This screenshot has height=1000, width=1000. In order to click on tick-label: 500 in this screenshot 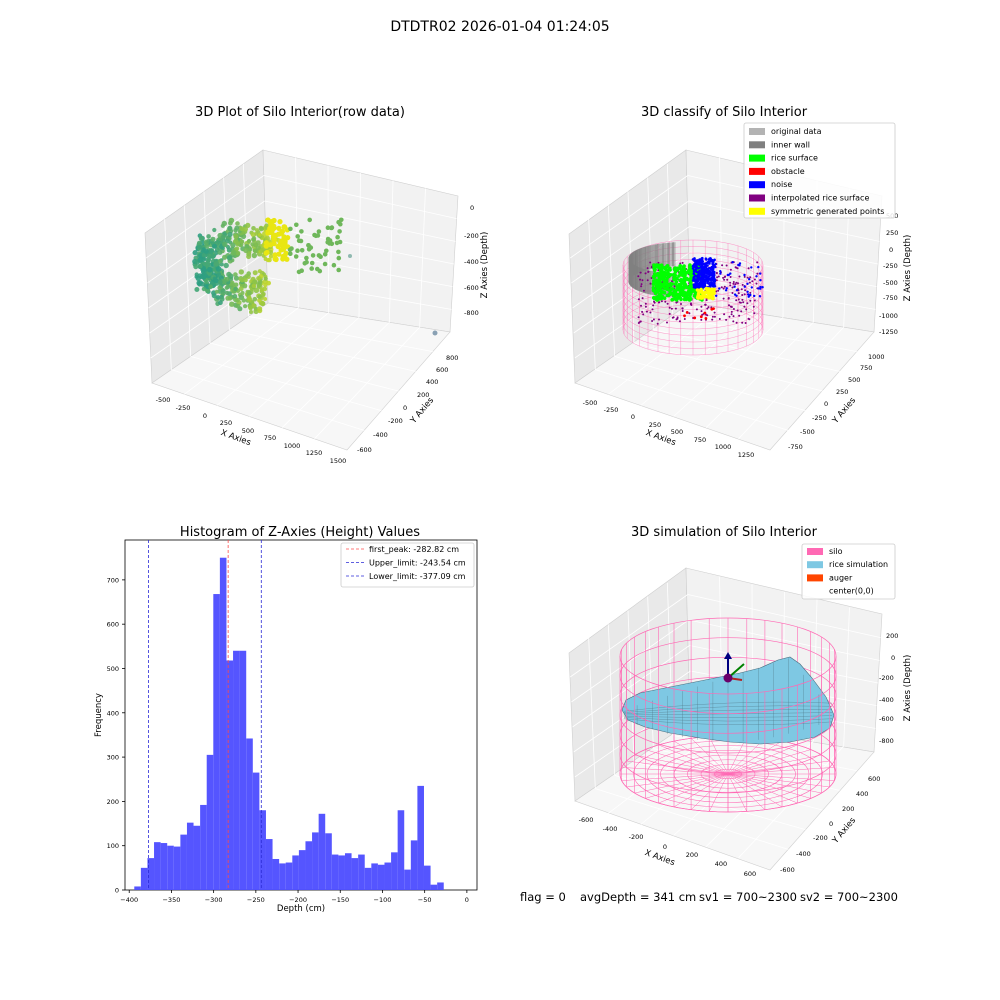, I will do `click(113, 669)`.